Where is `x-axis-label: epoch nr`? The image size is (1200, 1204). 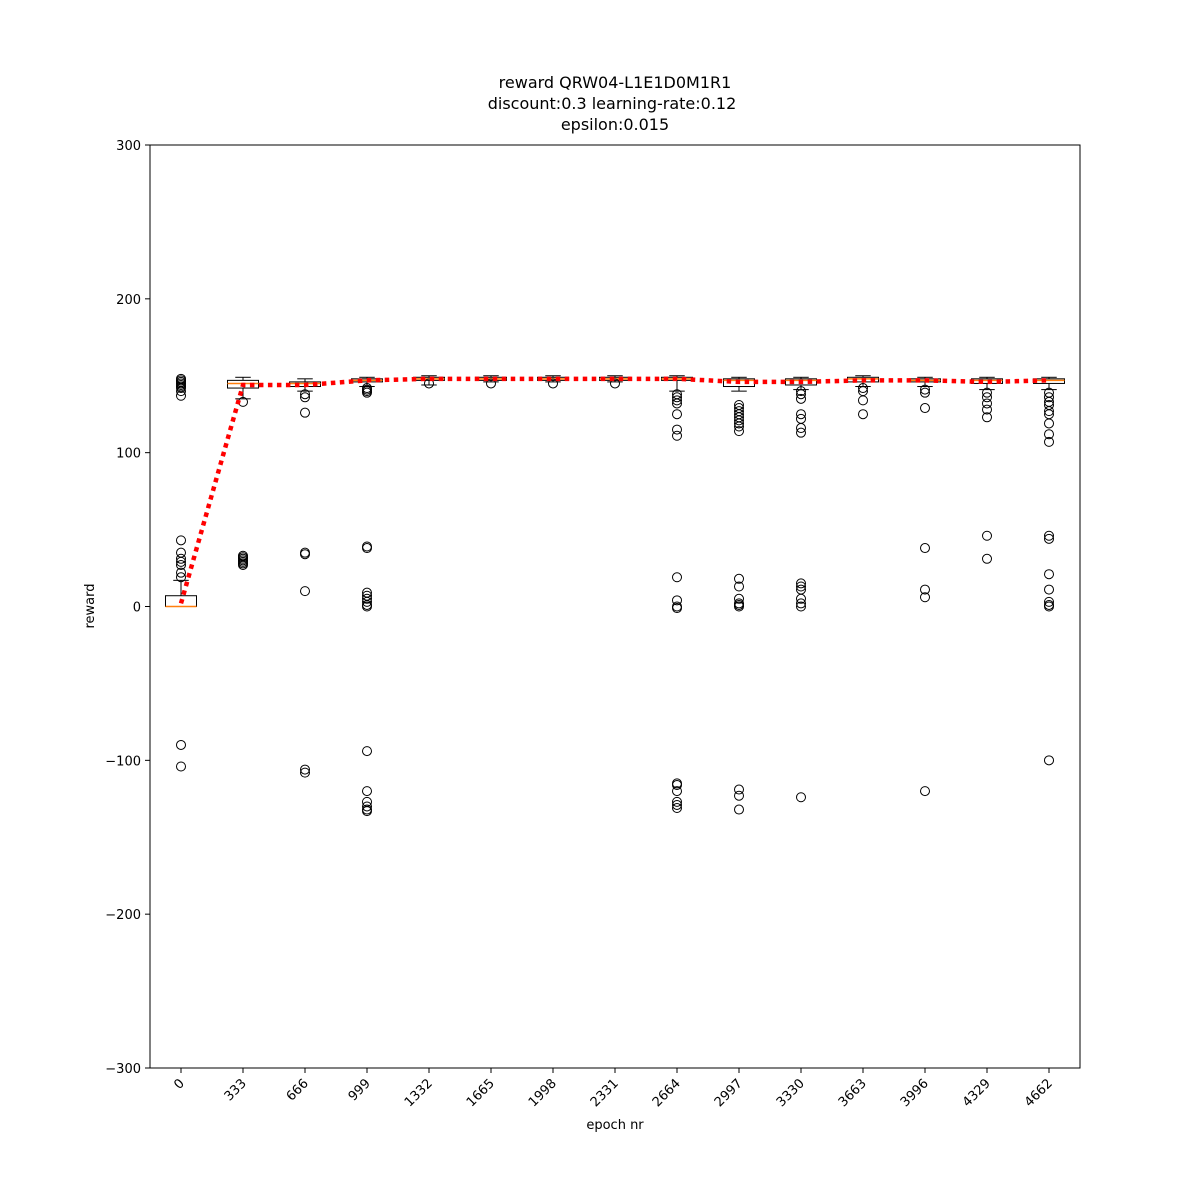
x-axis-label: epoch nr is located at coordinates (615, 1125).